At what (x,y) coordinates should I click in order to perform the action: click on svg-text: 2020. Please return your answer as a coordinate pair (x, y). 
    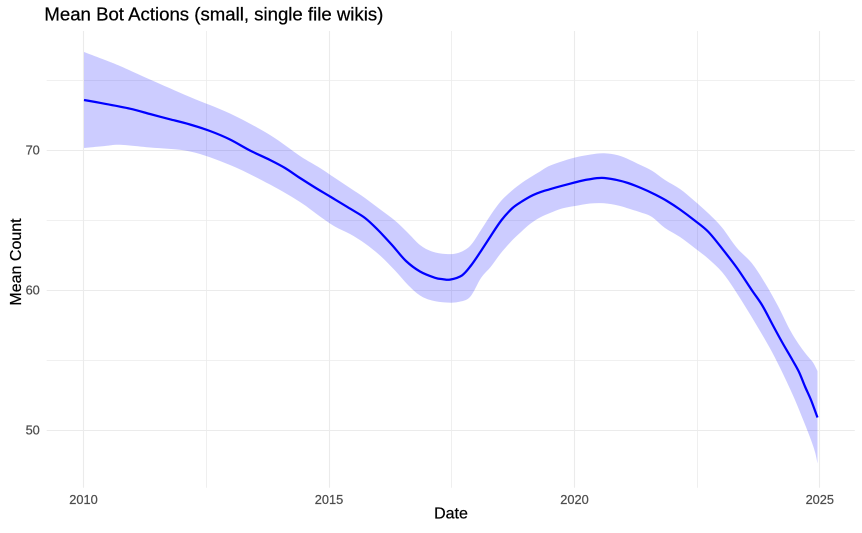
    Looking at the image, I should click on (574, 499).